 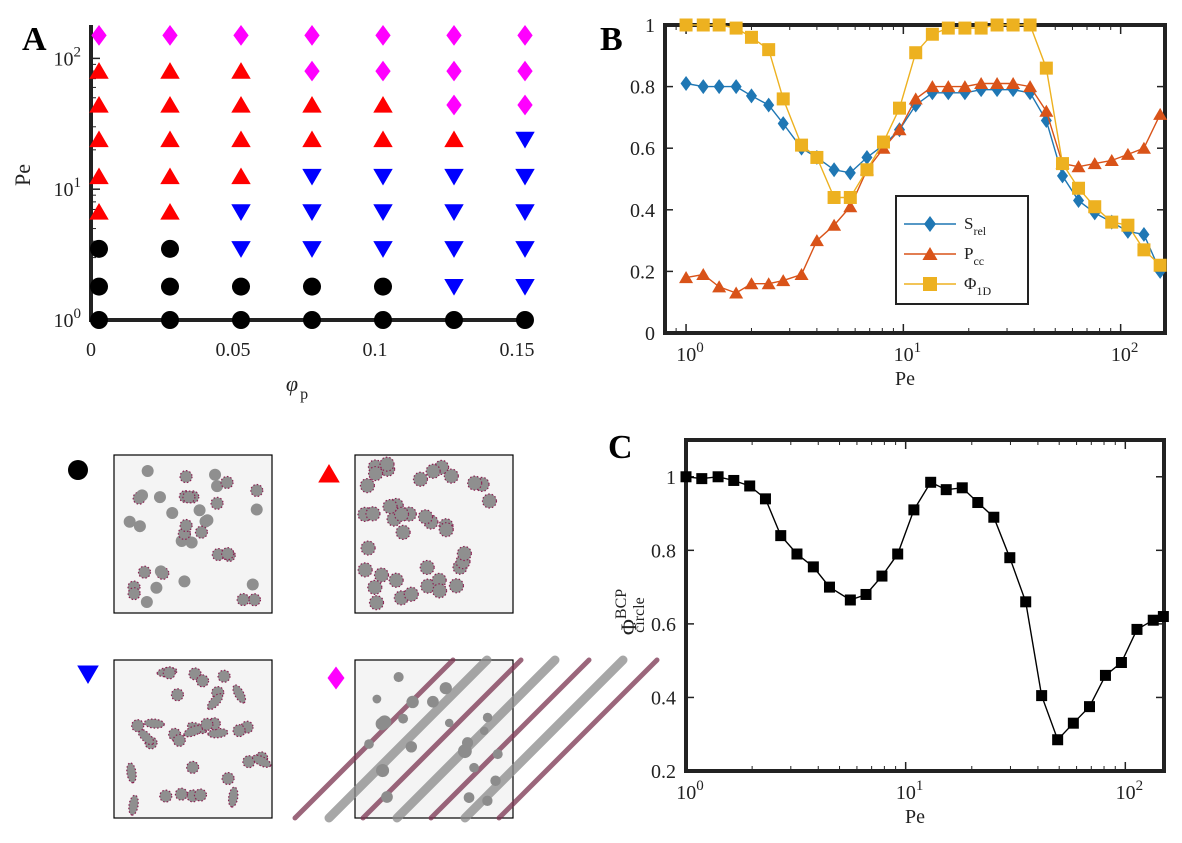 I want to click on panel-a-ytick-label-exp: 1, so click(x=78, y=183).